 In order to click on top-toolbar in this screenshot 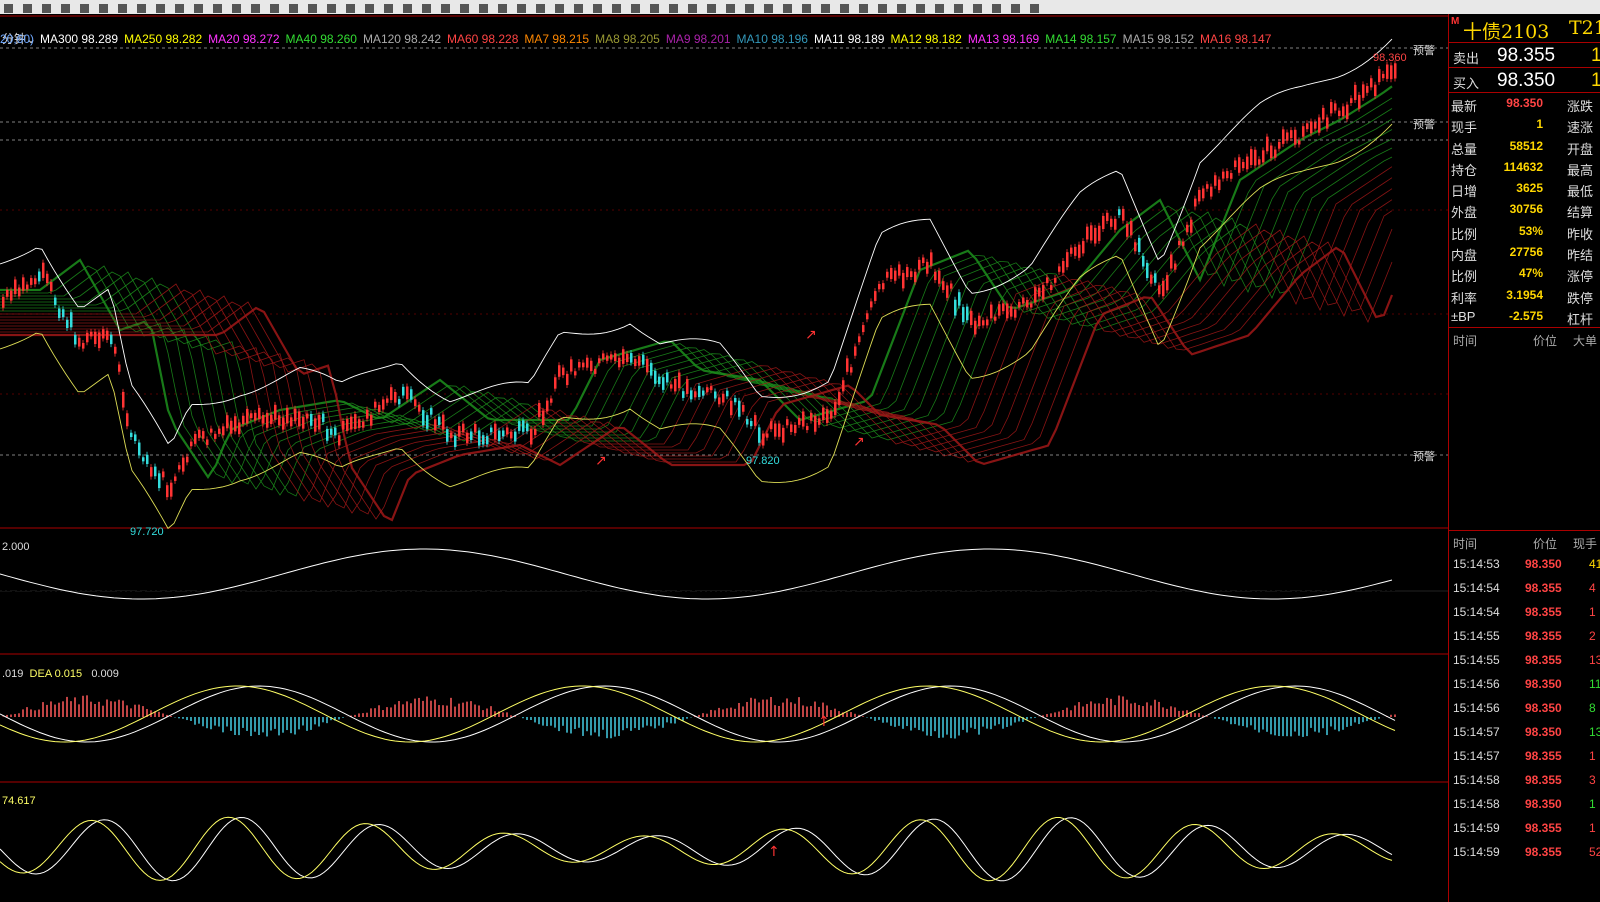, I will do `click(800, 7)`.